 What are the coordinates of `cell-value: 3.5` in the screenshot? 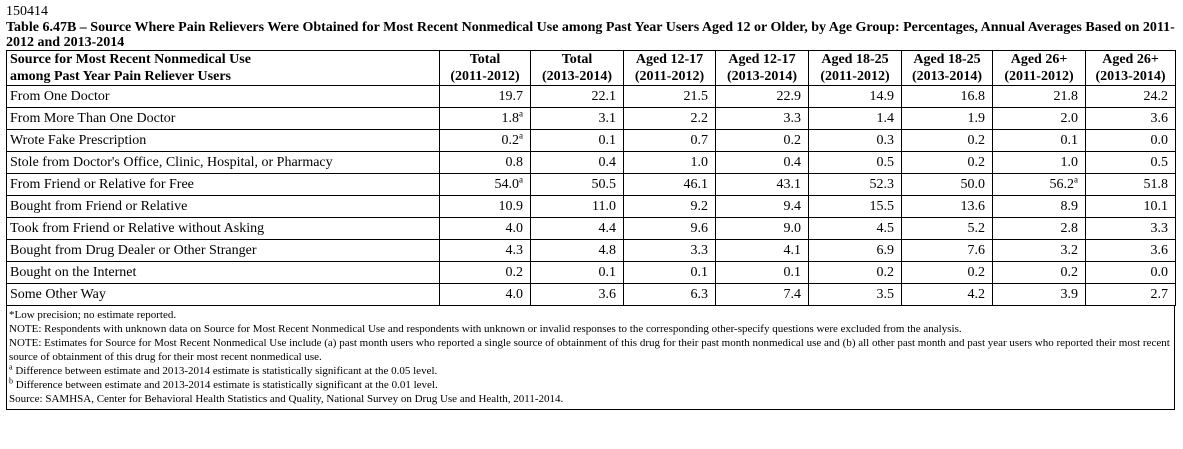 It's located at (885, 294).